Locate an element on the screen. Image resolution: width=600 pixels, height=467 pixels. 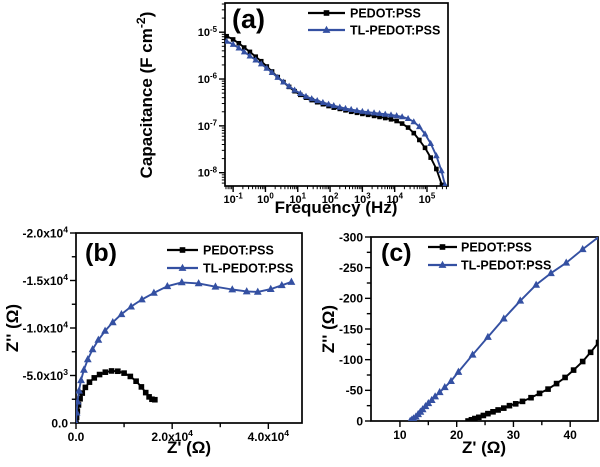
svg-text: 10 is located at coordinates (400, 435).